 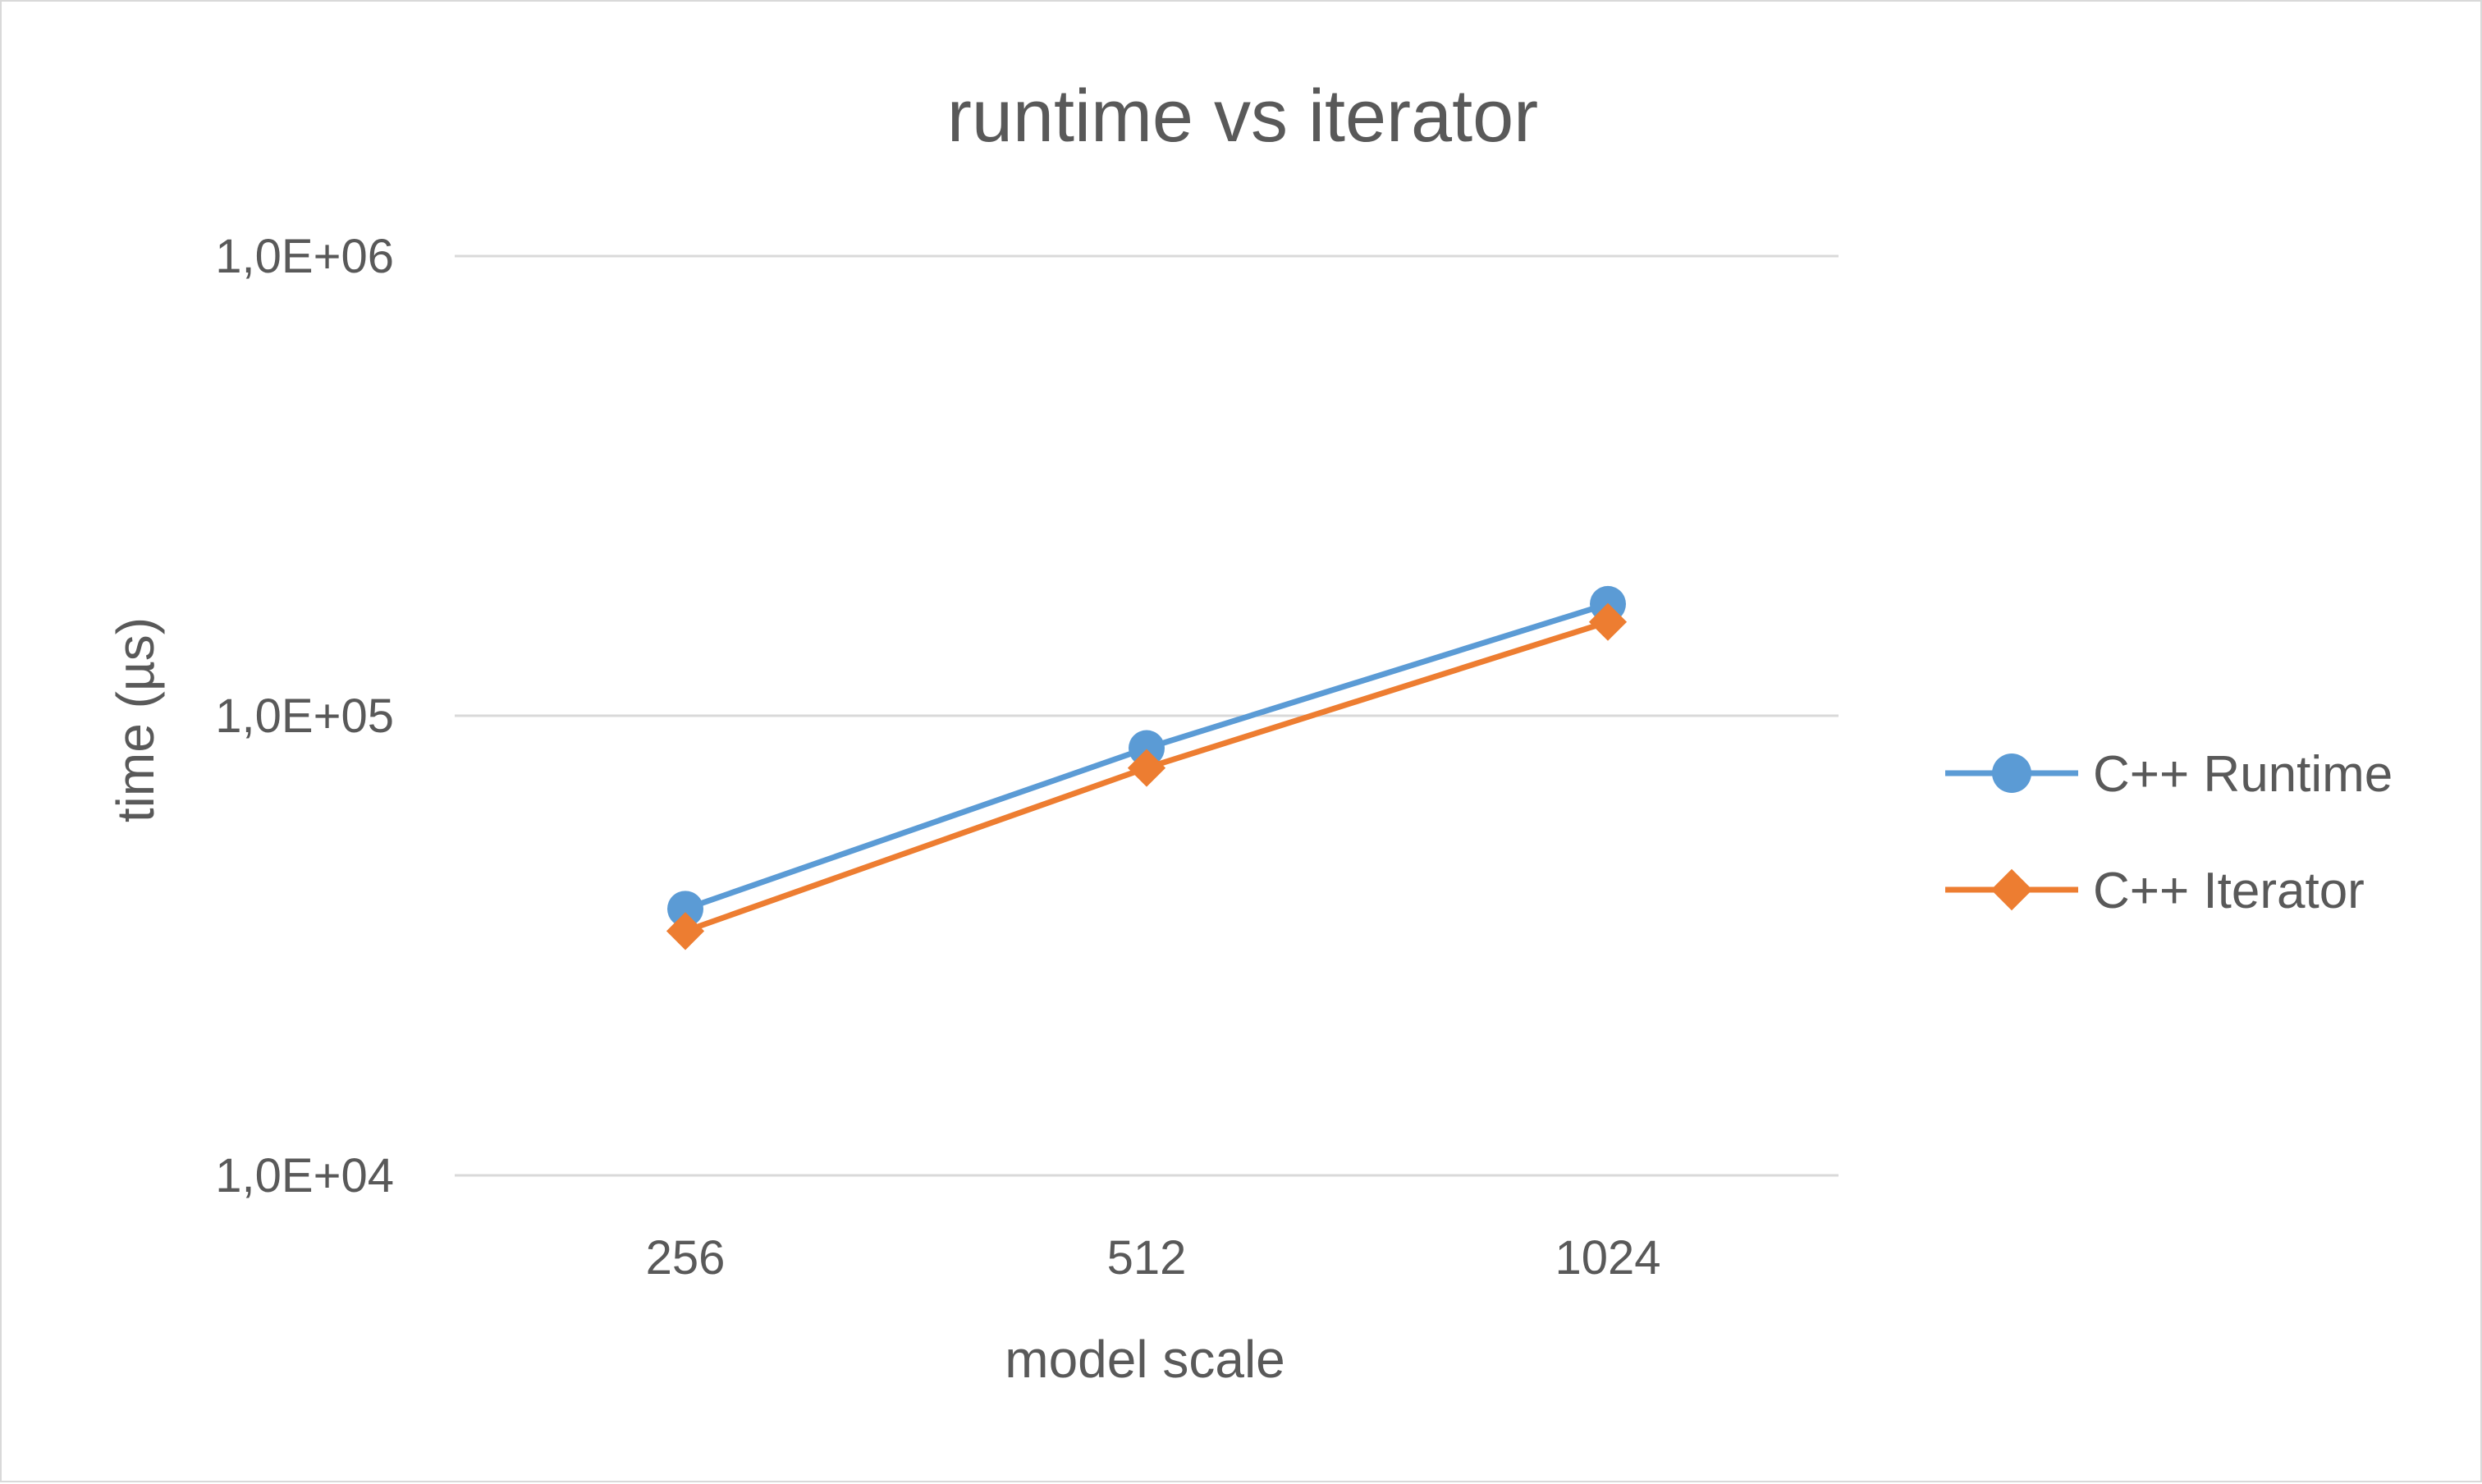 I want to click on x-axis-ticks: 256 512 1024, so click(x=1153, y=1258).